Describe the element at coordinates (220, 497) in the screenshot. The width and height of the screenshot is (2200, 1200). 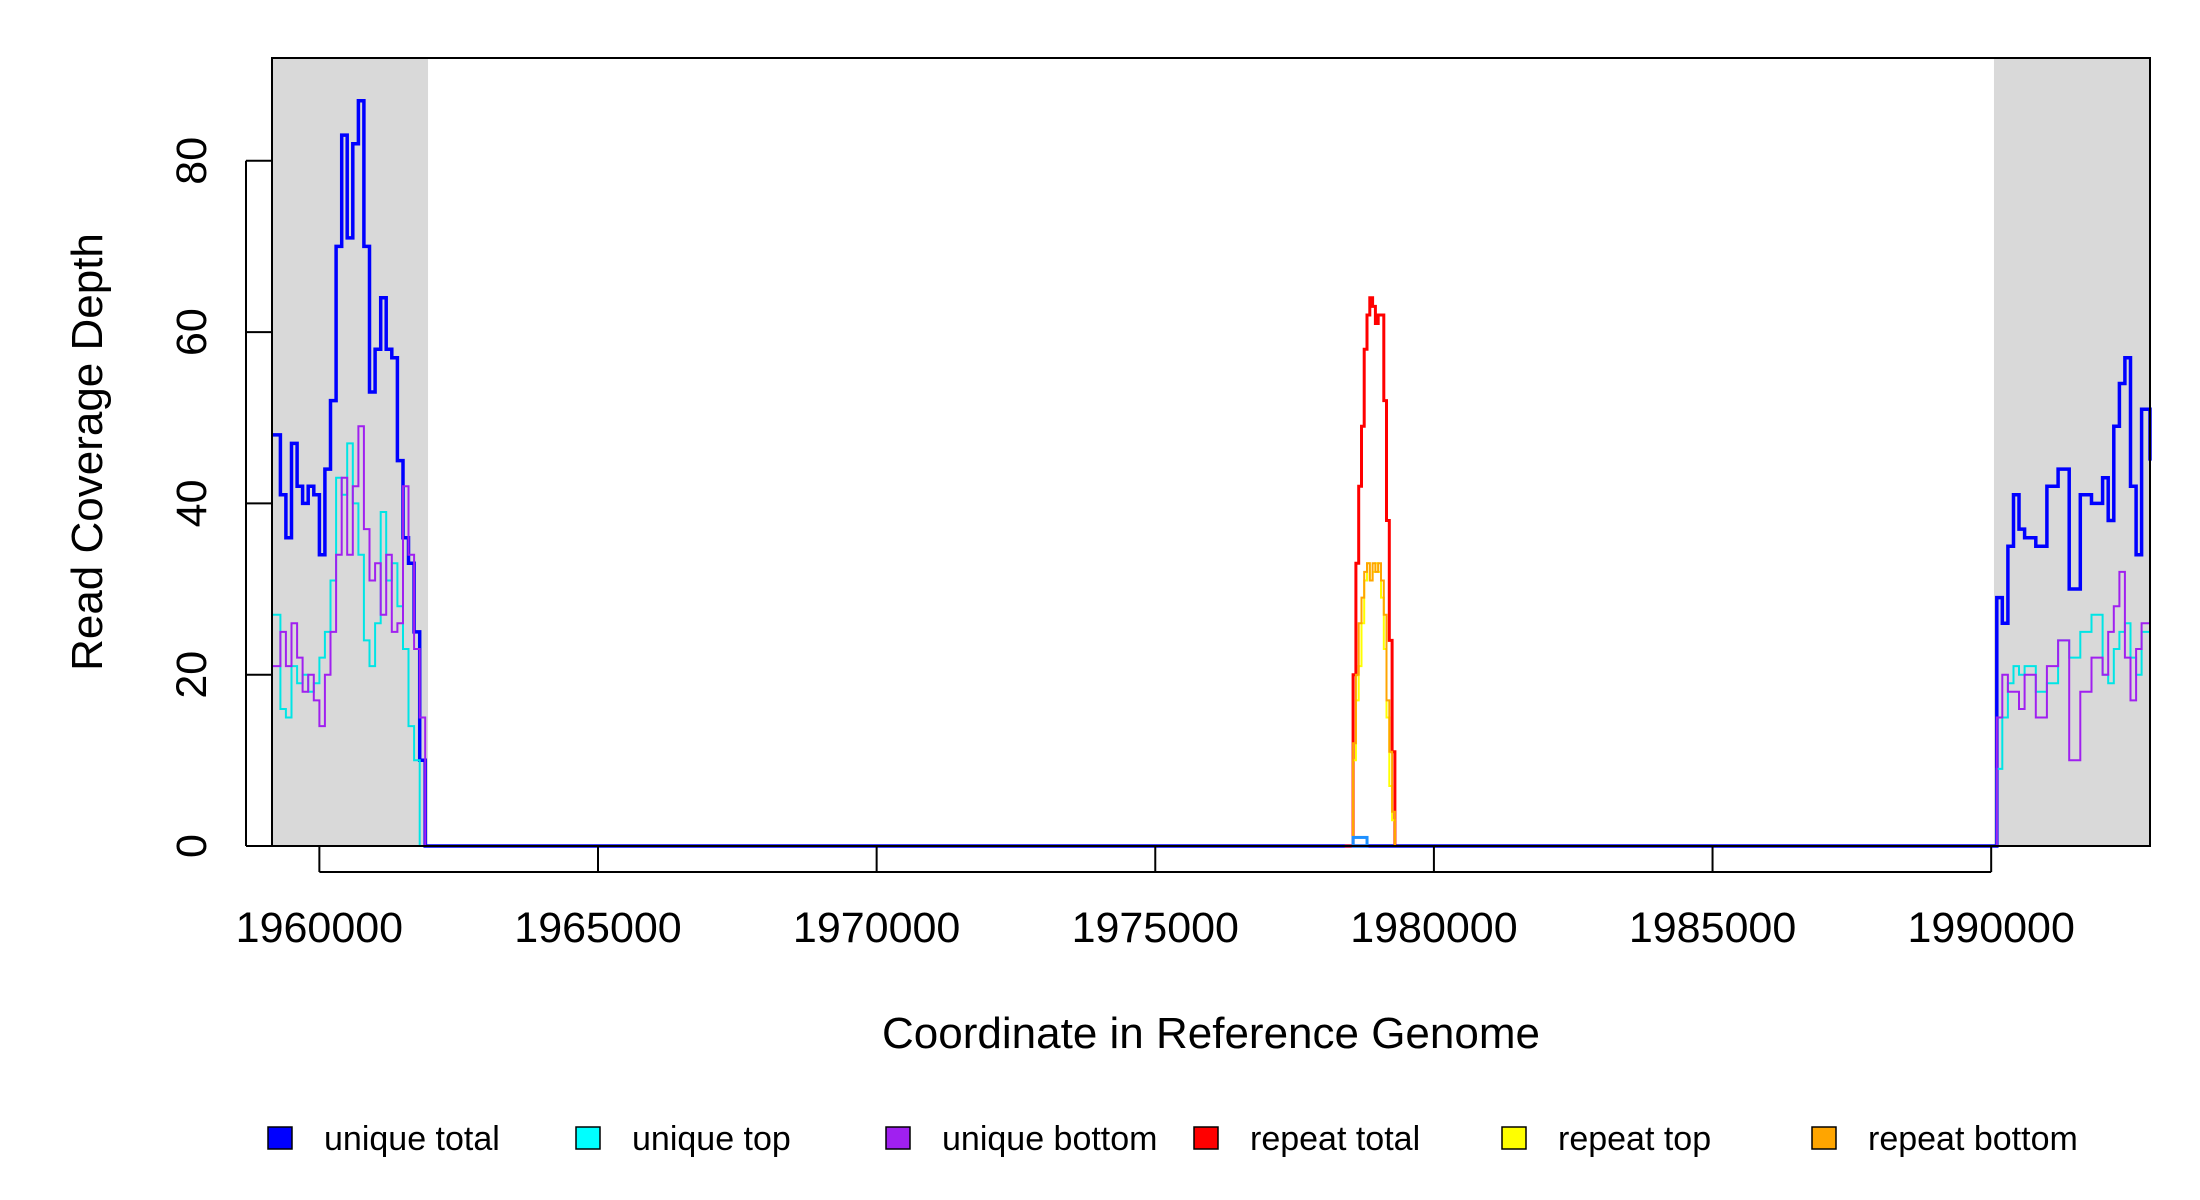
I see `y-axis: 0 20 40 60 80` at that location.